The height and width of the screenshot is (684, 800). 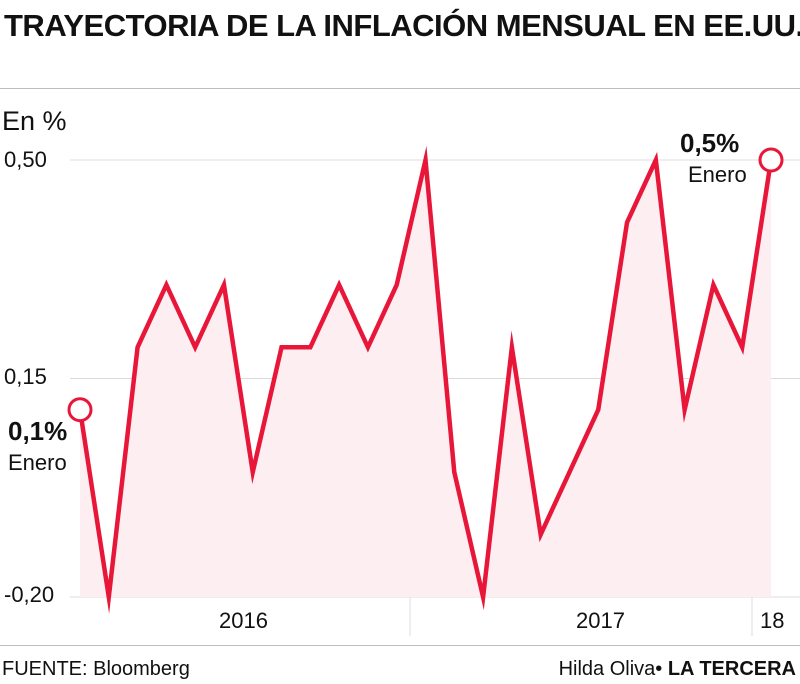 I want to click on credit: Hilda Oliva• LA TERCERA, so click(x=677, y=669).